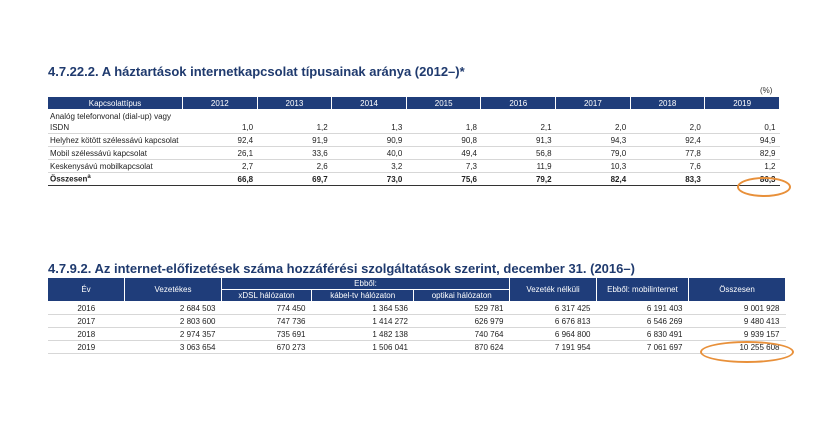 This screenshot has width=835, height=428. What do you see at coordinates (668, 103) in the screenshot?
I see `col-header-year: 2018` at bounding box center [668, 103].